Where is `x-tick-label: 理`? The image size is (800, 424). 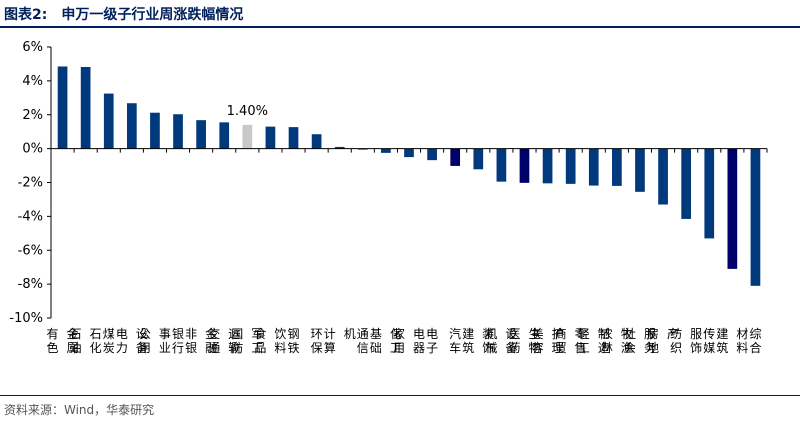
x-tick-label: 理 is located at coordinates (558, 348).